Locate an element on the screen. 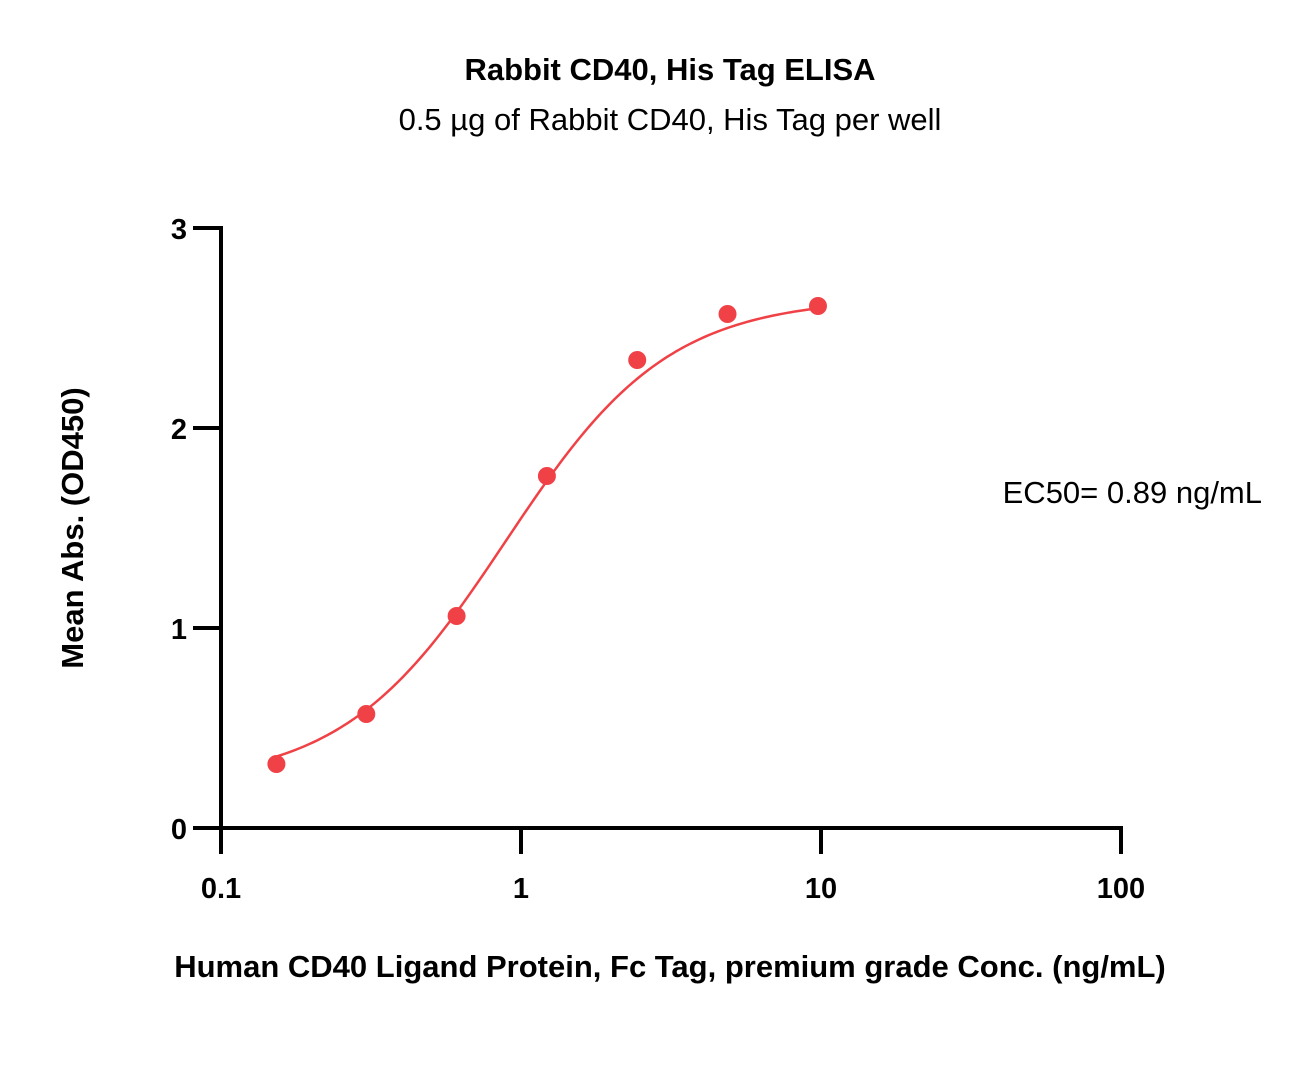 The height and width of the screenshot is (1083, 1306). y-tick-label: 2 is located at coordinates (179, 430).